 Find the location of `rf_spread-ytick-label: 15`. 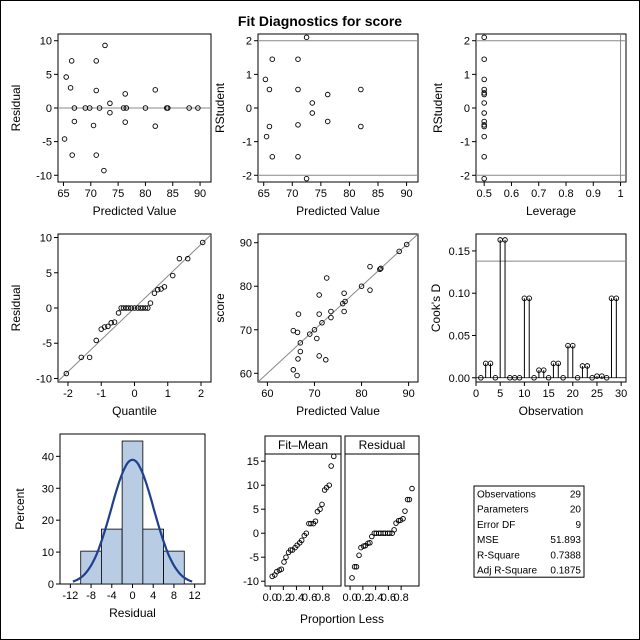

rf_spread-ytick-label: 15 is located at coordinates (253, 462).